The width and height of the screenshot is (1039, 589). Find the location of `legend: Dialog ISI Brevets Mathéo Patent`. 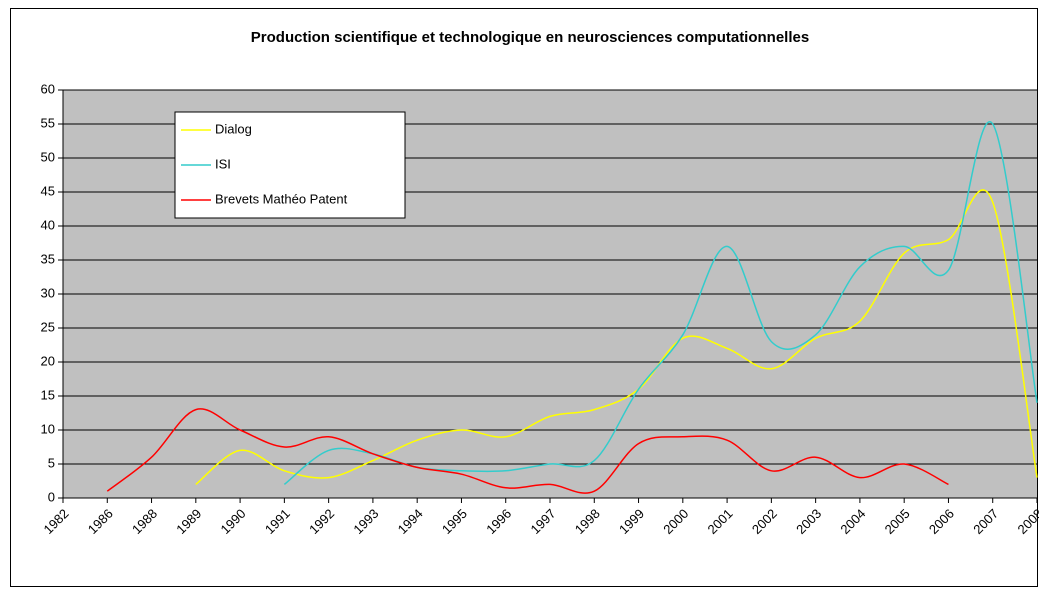

legend: Dialog ISI Brevets Mathéo Patent is located at coordinates (290, 165).